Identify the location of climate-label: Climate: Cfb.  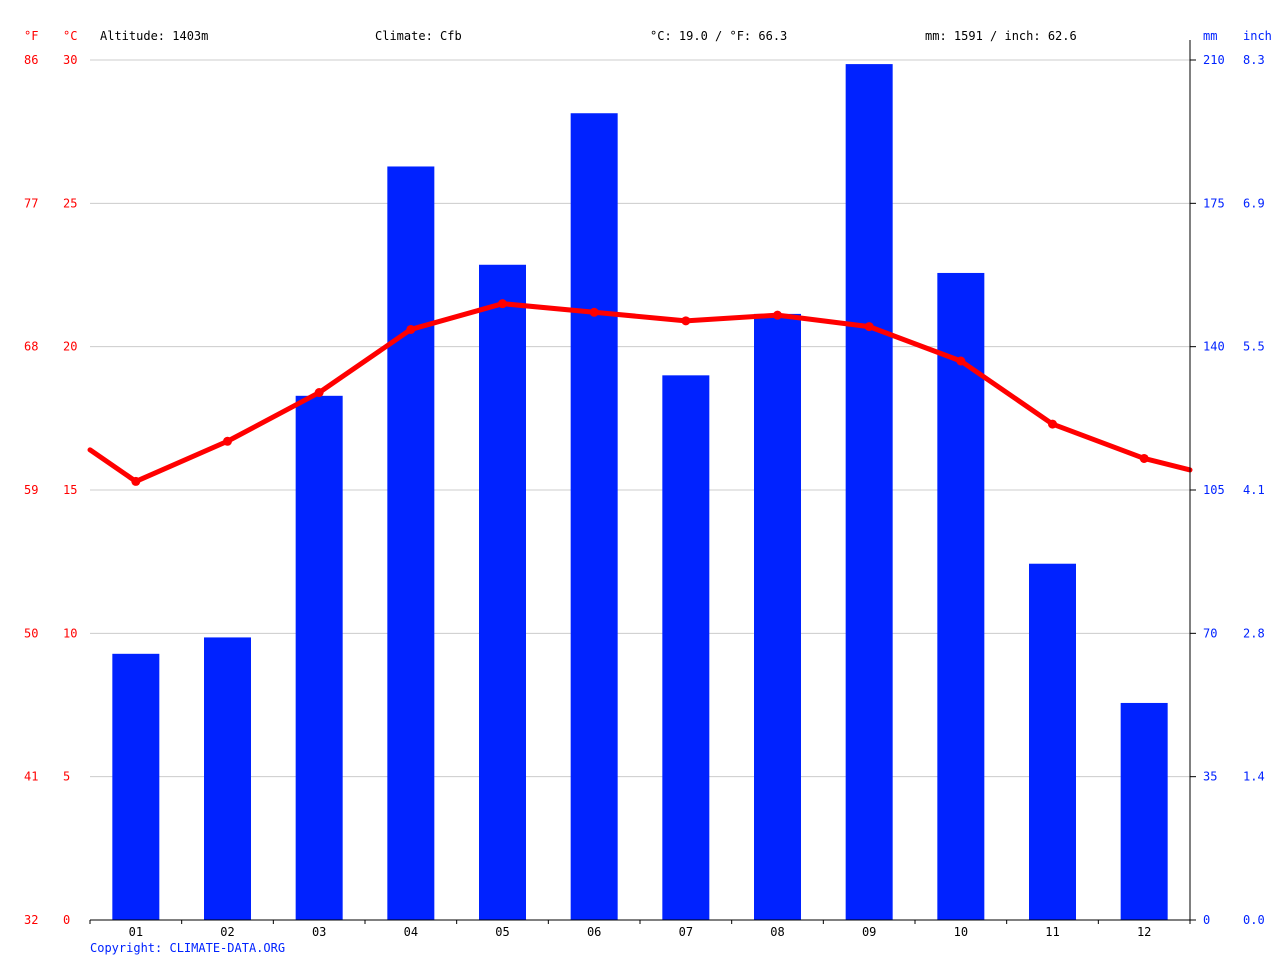
(418, 36).